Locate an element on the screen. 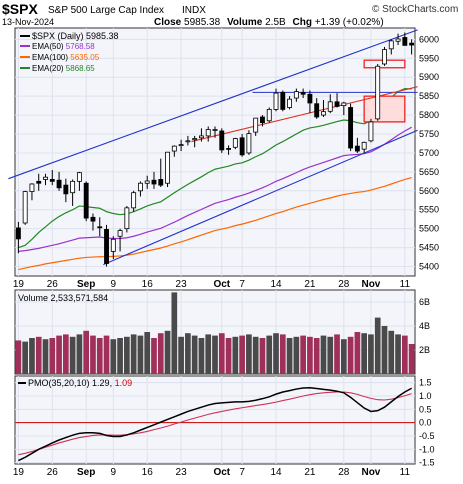 This screenshot has height=484, width=463. x-tick-label-bottom: 28 is located at coordinates (344, 472).